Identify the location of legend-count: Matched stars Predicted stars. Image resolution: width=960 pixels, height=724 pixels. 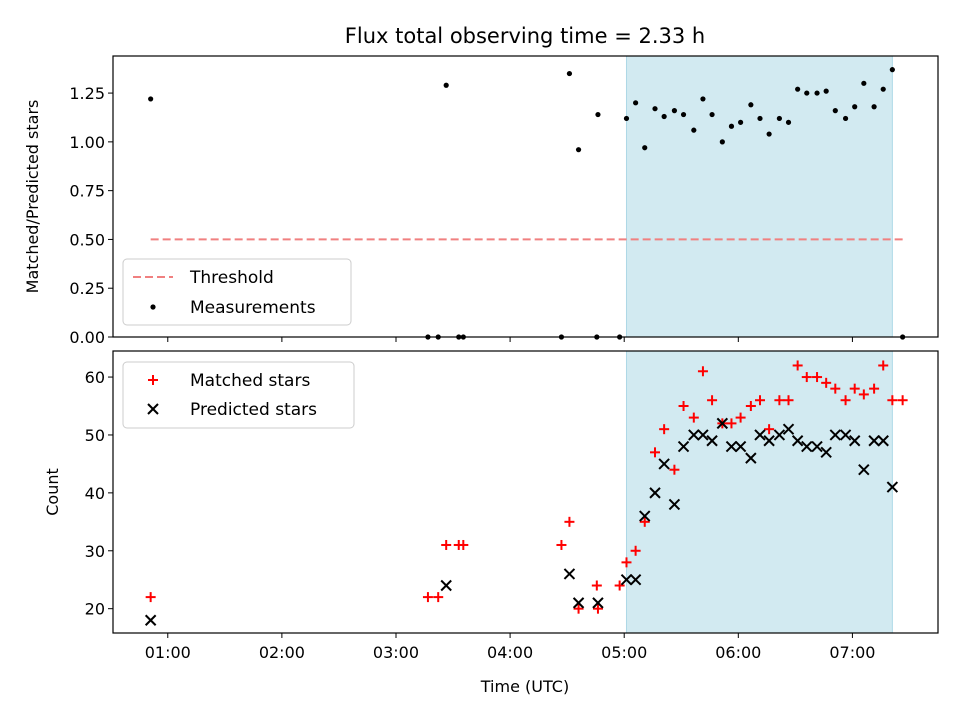
(238, 395).